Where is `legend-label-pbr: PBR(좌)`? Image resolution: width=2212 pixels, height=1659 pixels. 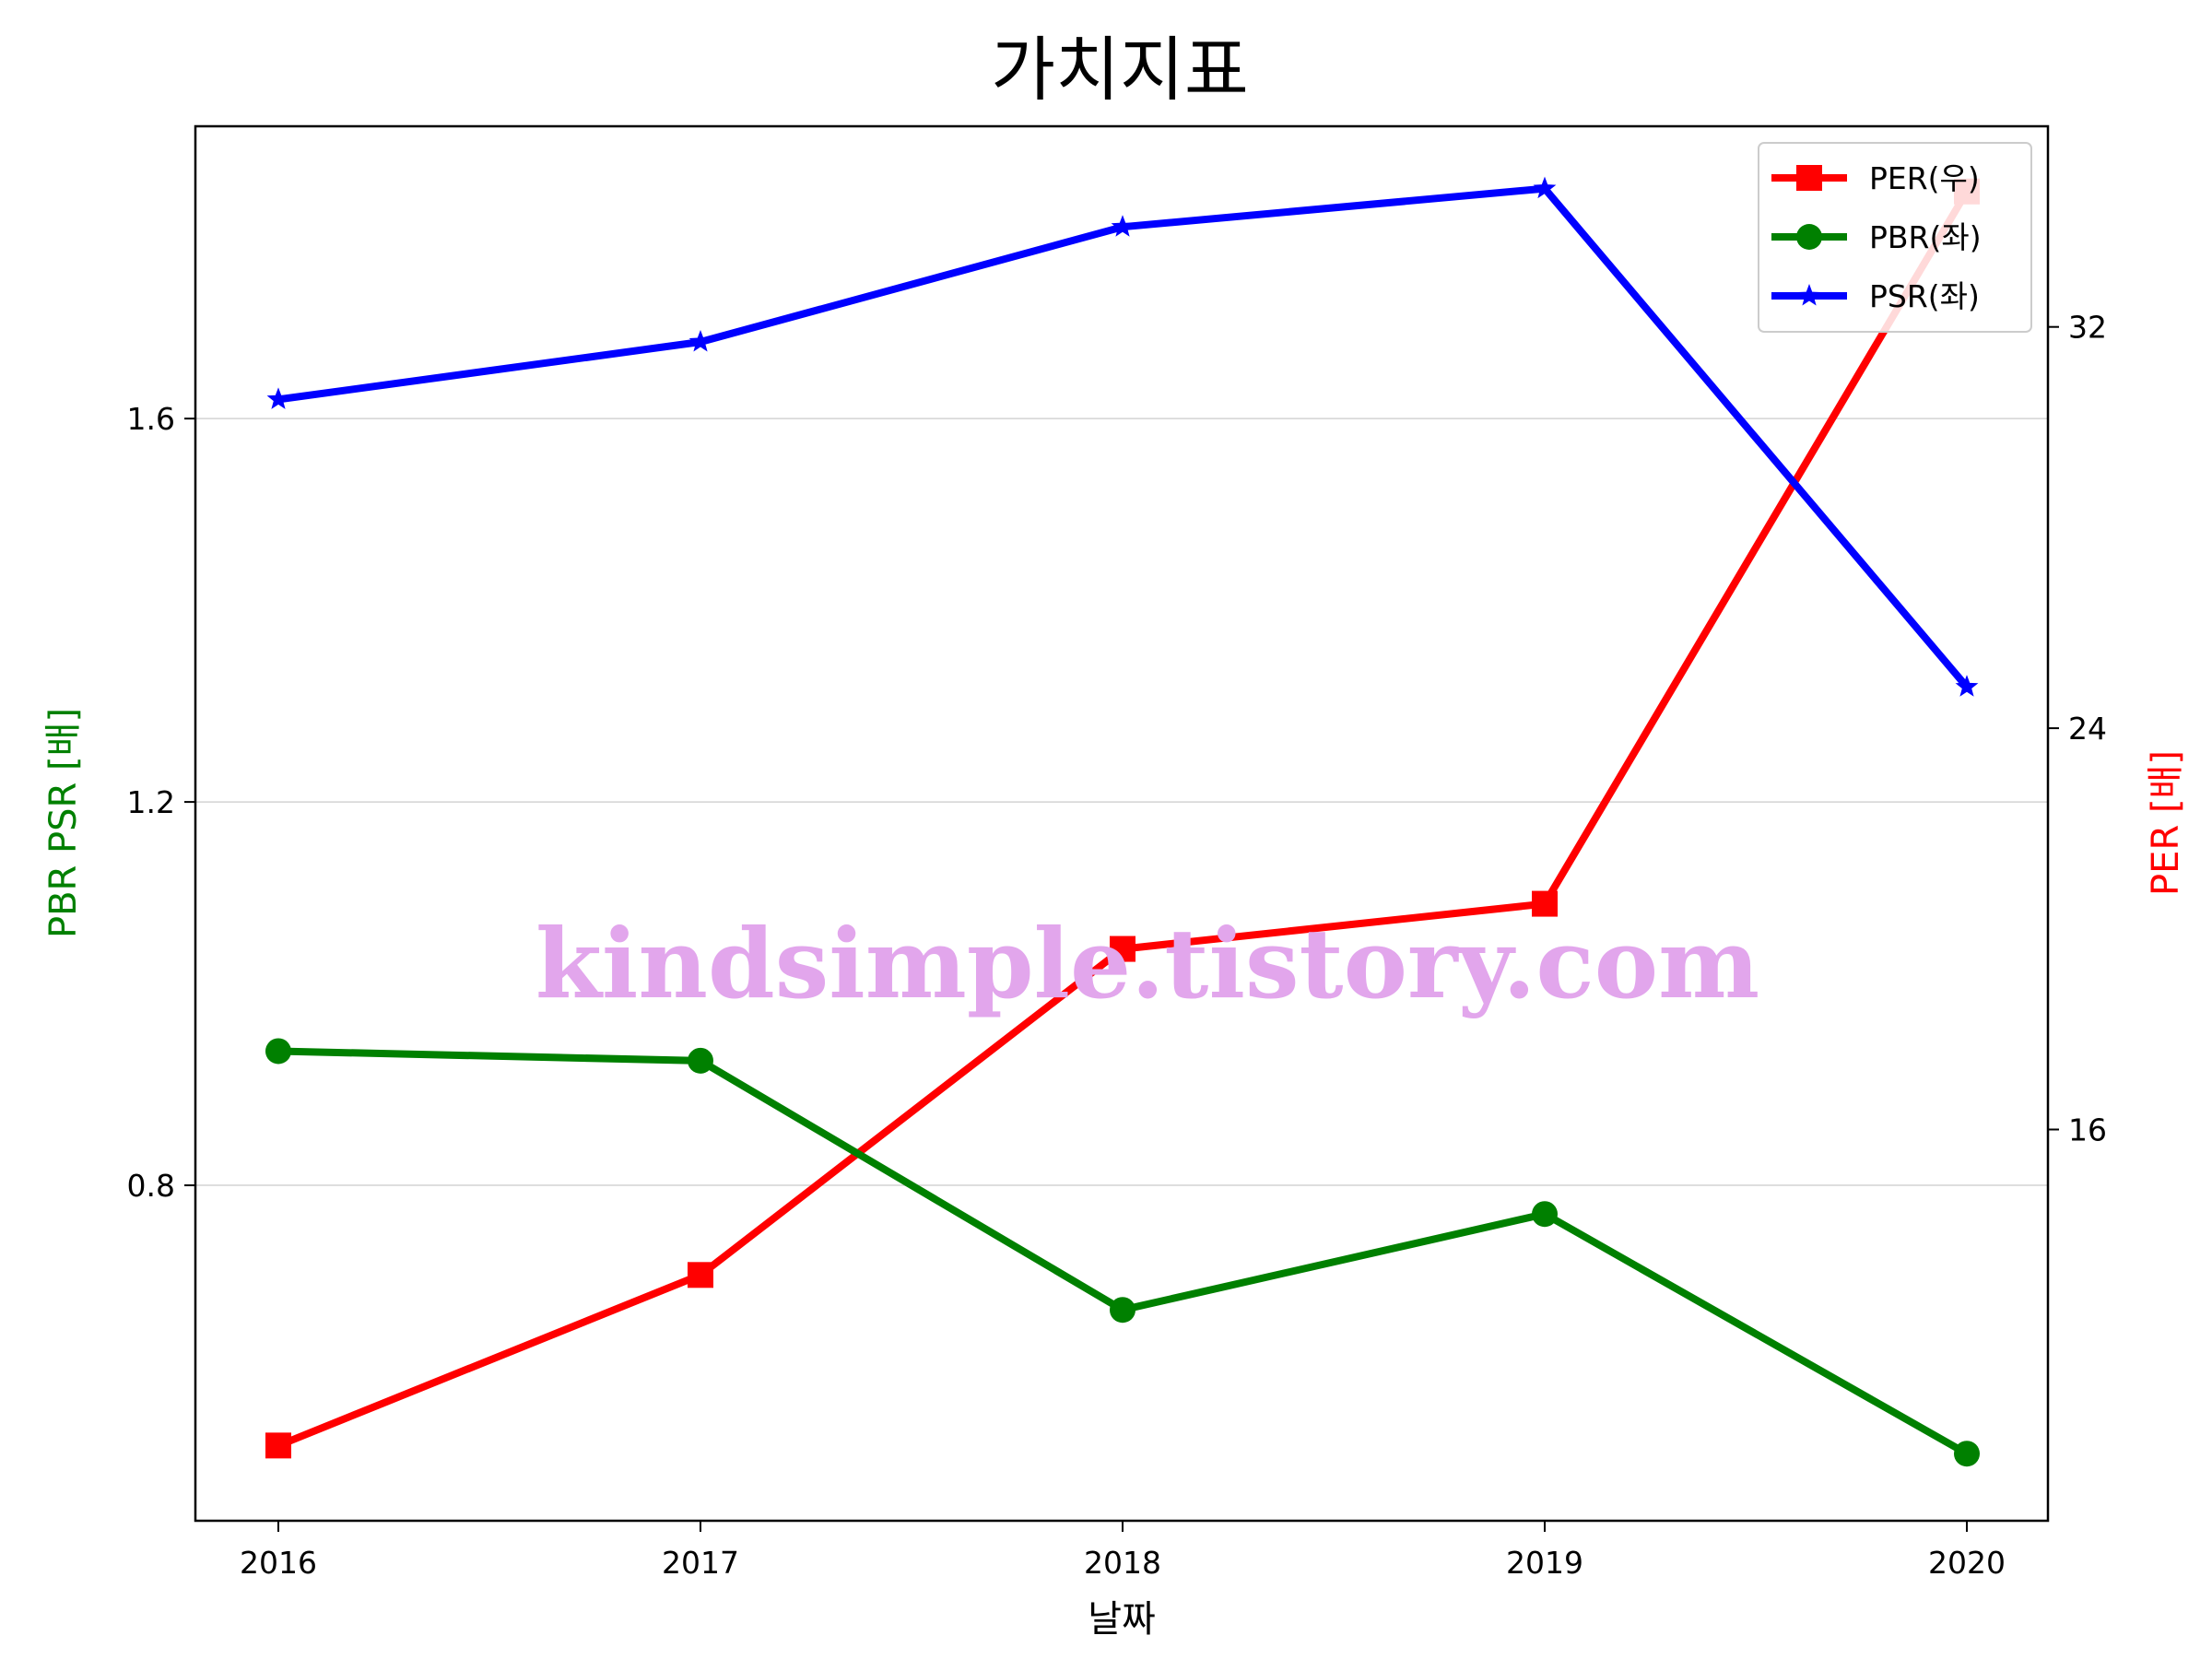 legend-label-pbr: PBR(좌) is located at coordinates (1925, 237).